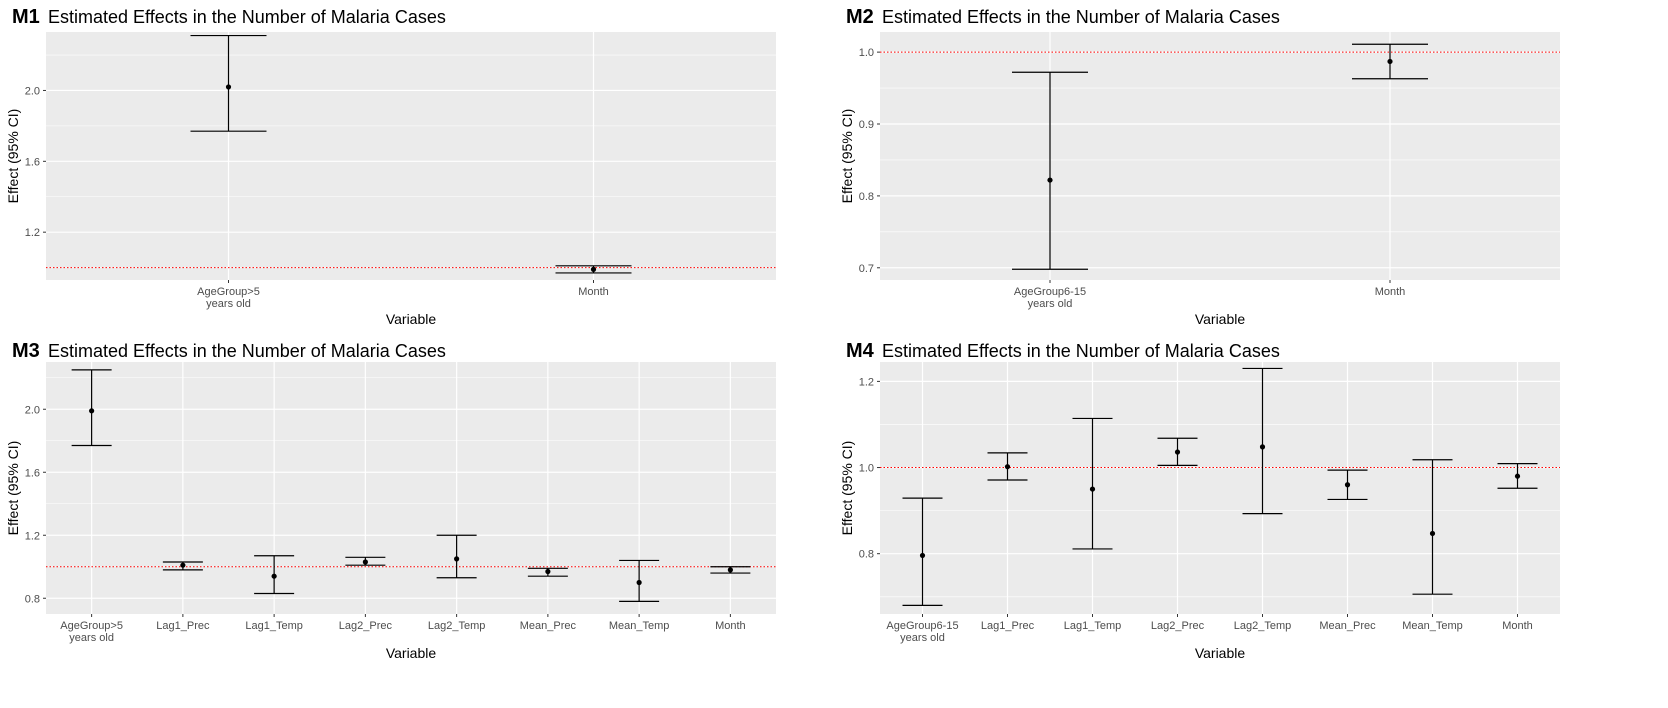  I want to click on panel-tag: M4, so click(860, 351).